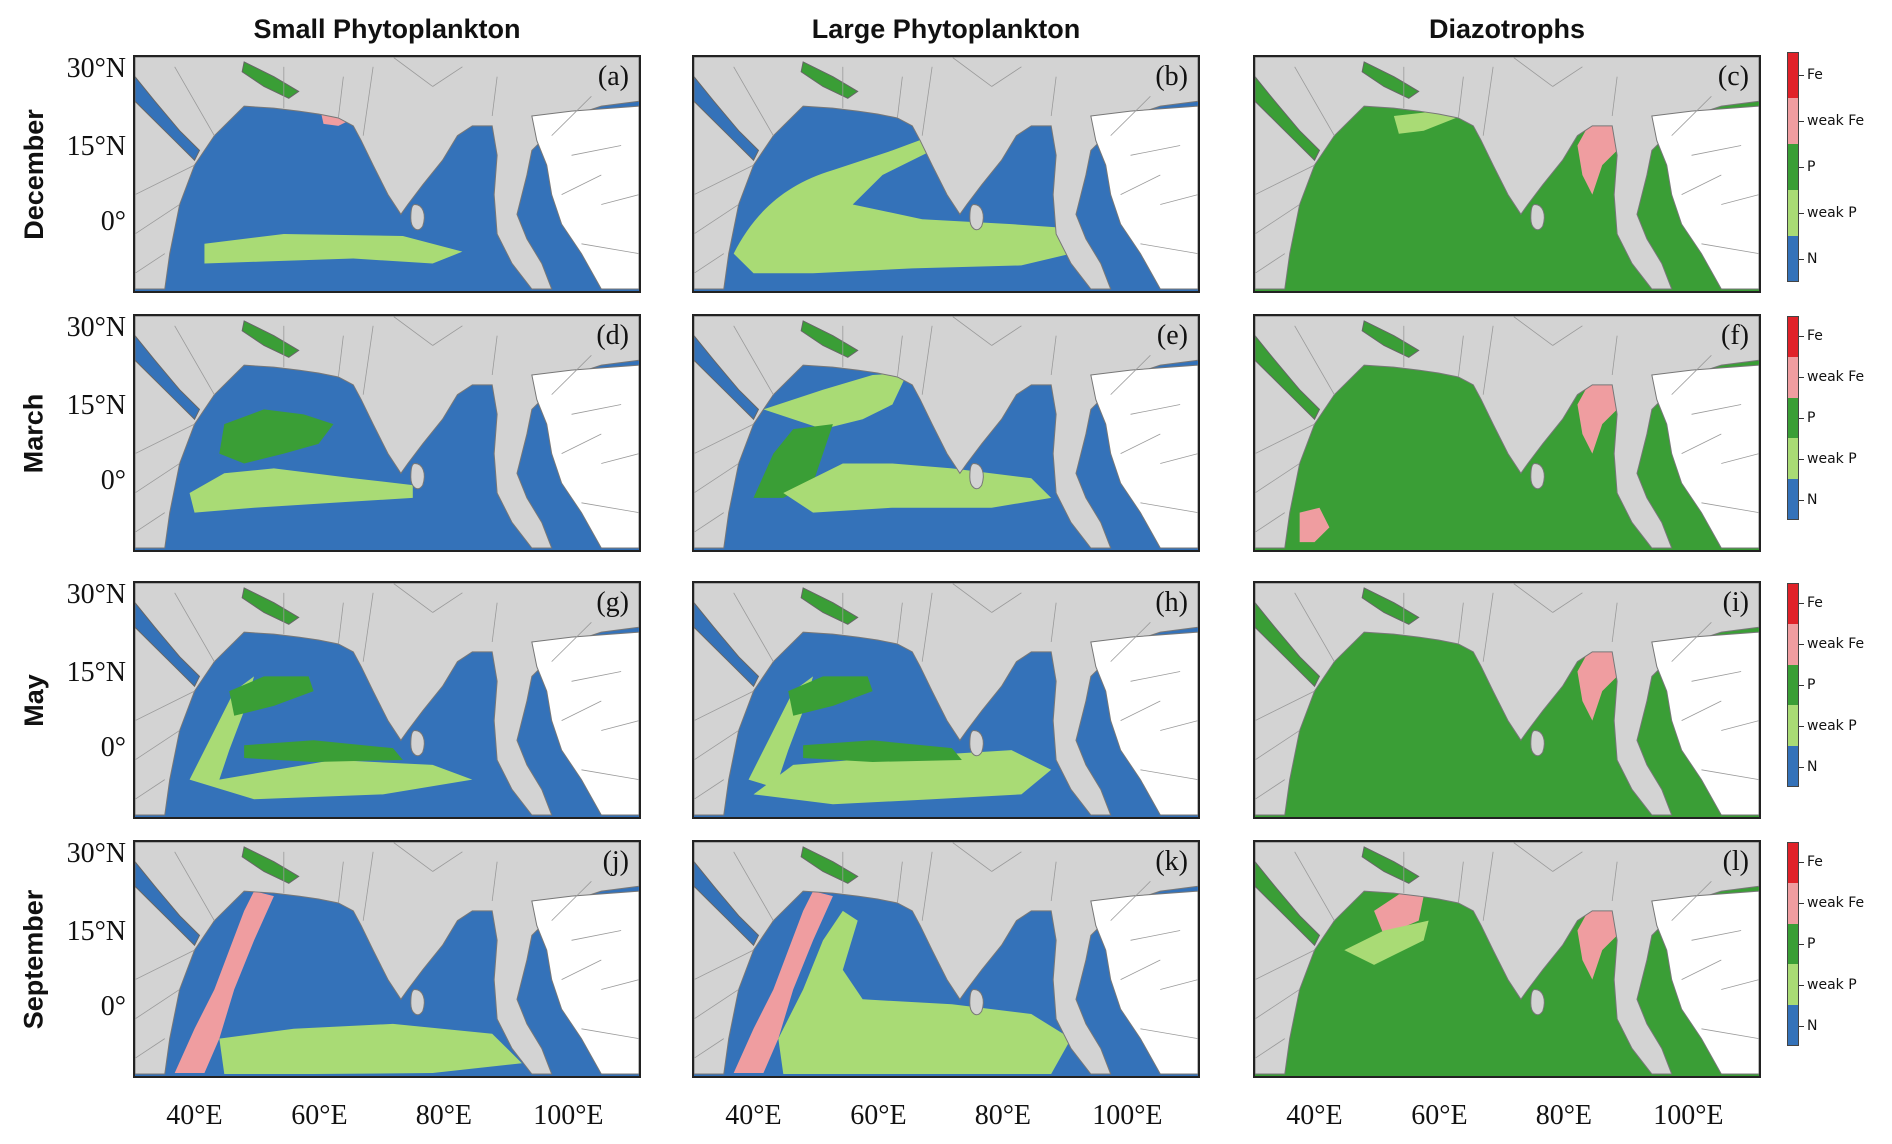  What do you see at coordinates (34, 959) in the screenshot?
I see `row-title: September` at bounding box center [34, 959].